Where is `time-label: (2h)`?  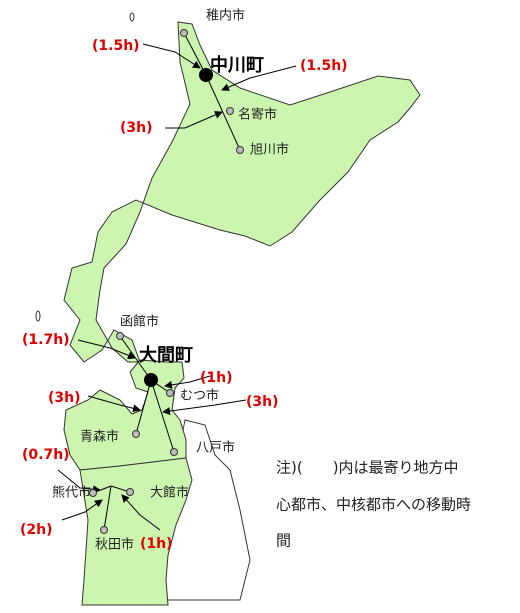 time-label: (2h) is located at coordinates (36, 530).